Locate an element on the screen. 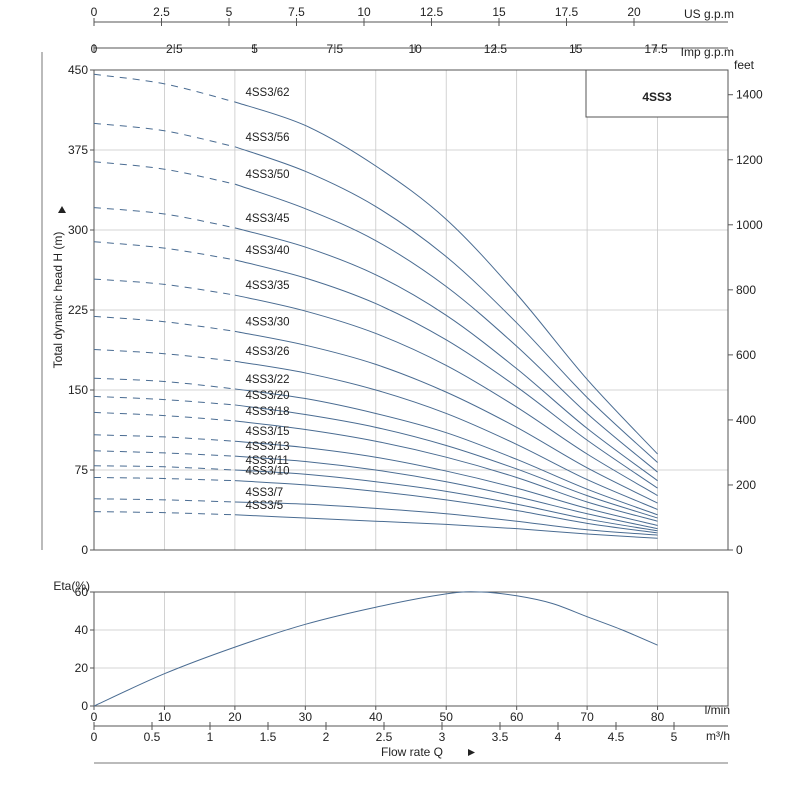 The width and height of the screenshot is (800, 790). series-label: 4SS3/40 is located at coordinates (267, 251).